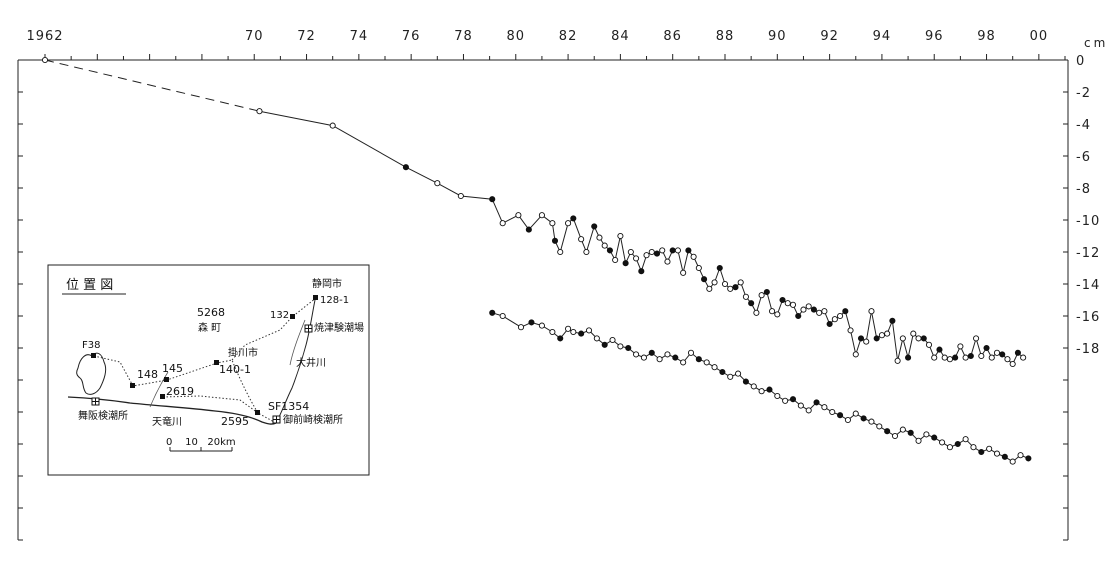 The image size is (1116, 568). I want to click on x-tick-label: 74, so click(359, 36).